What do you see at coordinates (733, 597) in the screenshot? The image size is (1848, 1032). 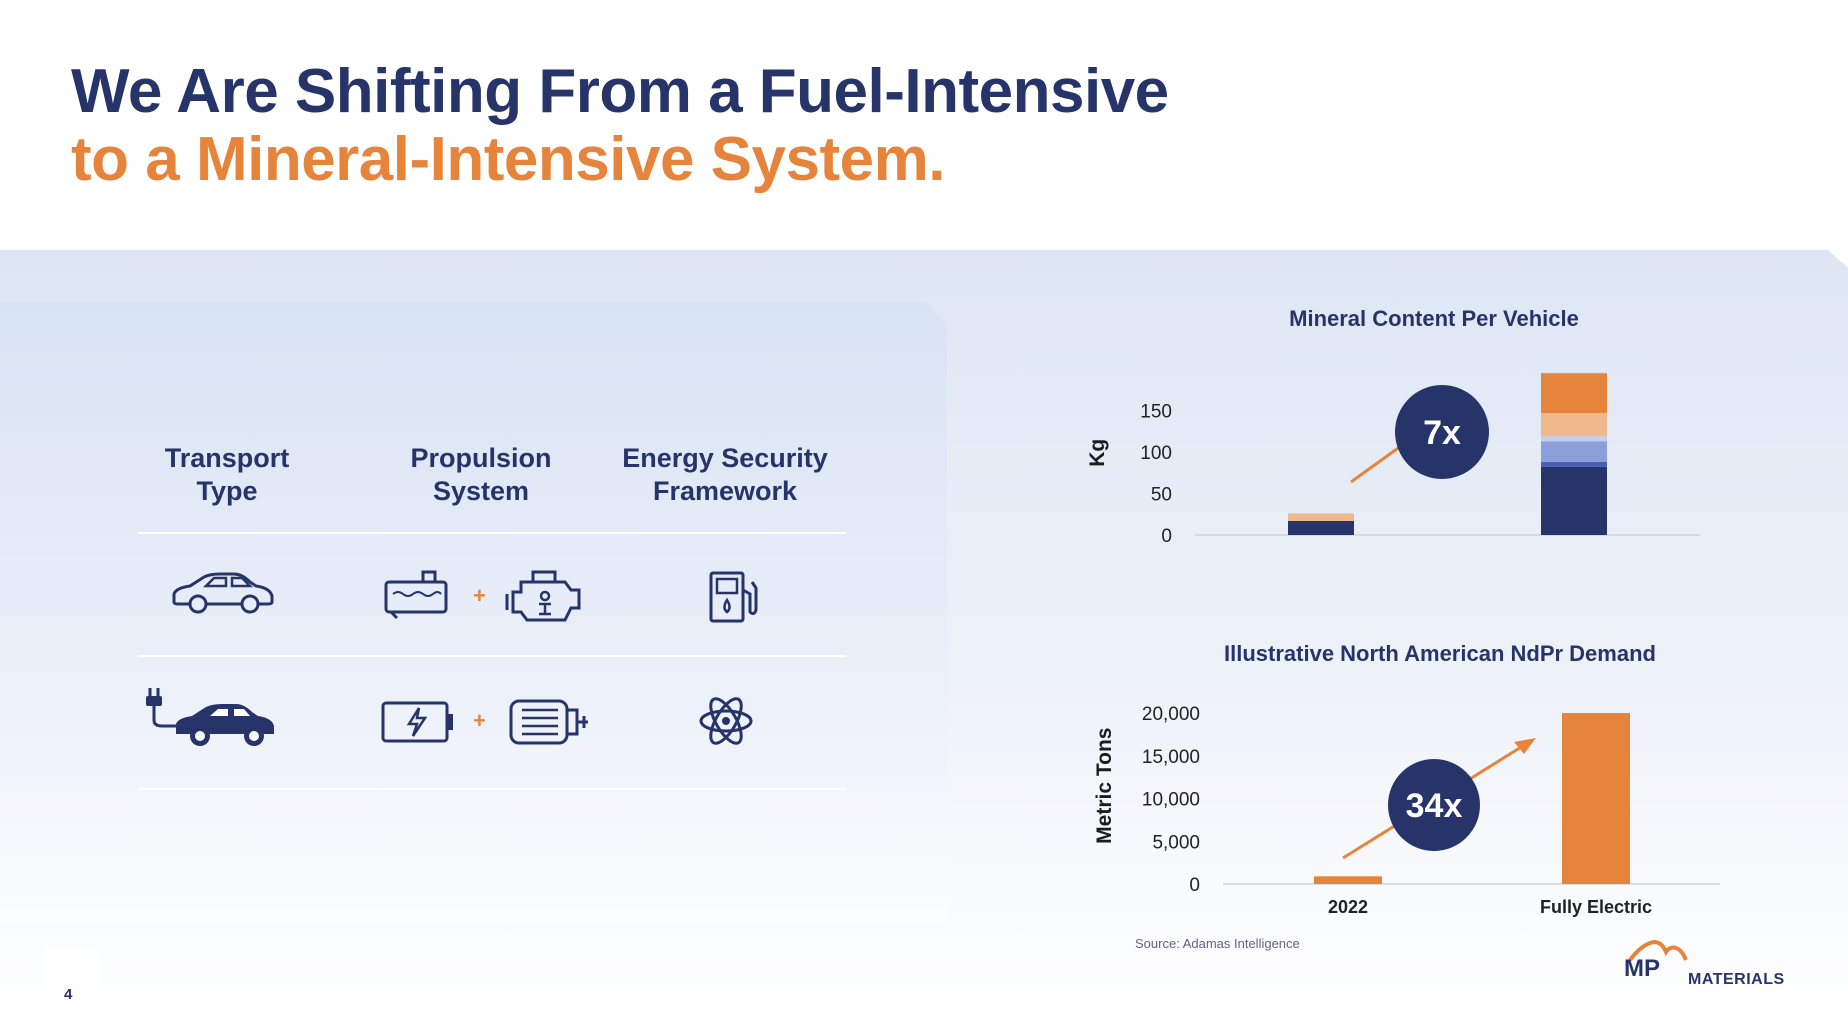 I see `fuel-pump-icon` at bounding box center [733, 597].